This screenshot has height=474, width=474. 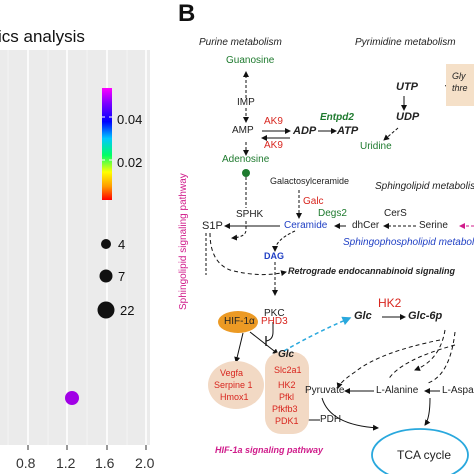 What do you see at coordinates (425, 316) in the screenshot?
I see `glc6p-label: Glc-6p` at bounding box center [425, 316].